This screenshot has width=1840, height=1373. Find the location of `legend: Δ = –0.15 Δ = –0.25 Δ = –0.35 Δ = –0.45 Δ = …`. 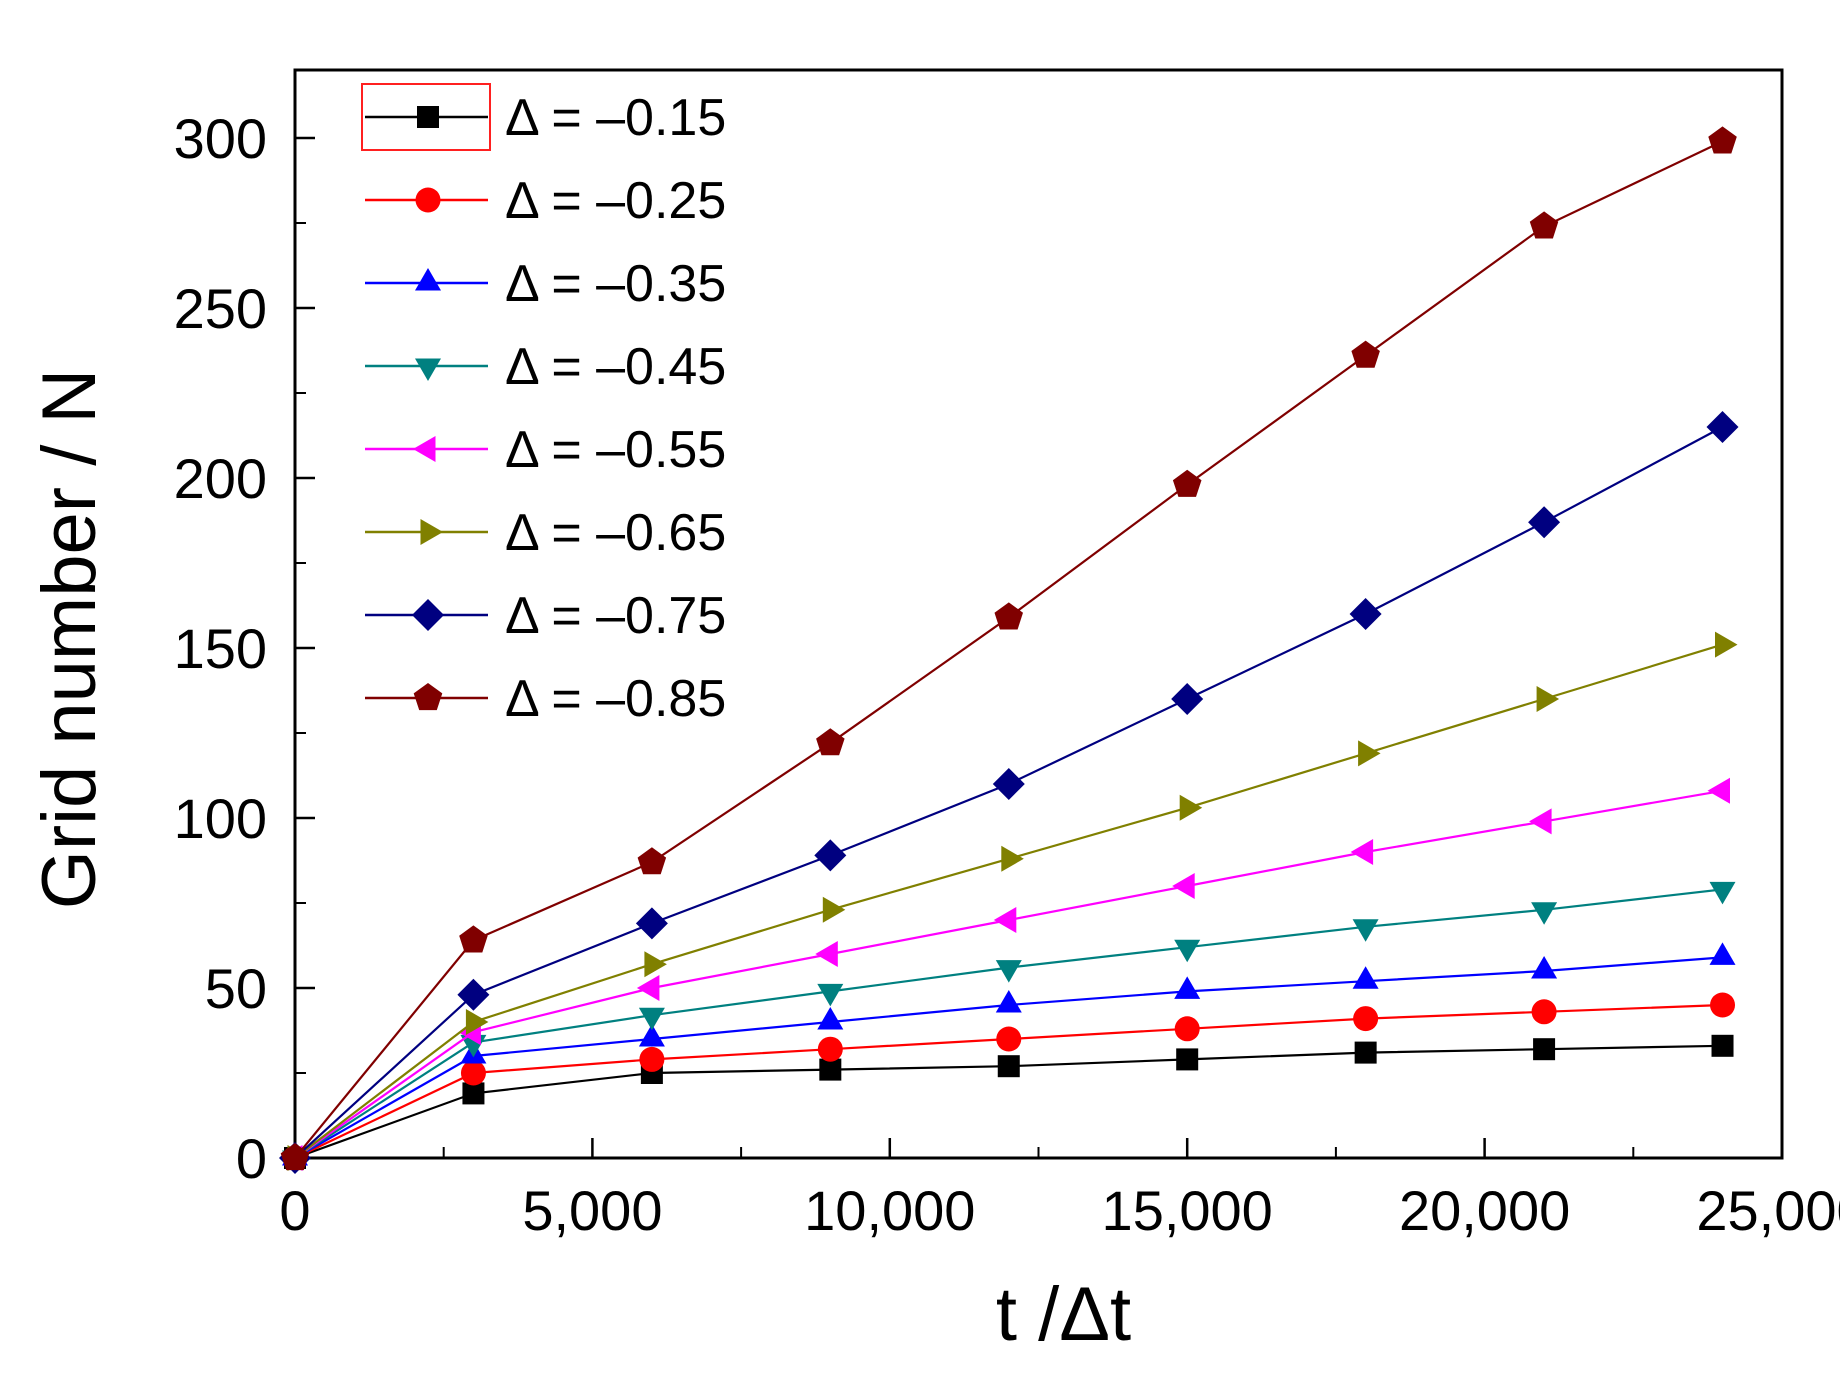

legend: Δ = –0.15 Δ = –0.25 Δ = –0.35 Δ = –0.45 Δ = … is located at coordinates (543, 405).